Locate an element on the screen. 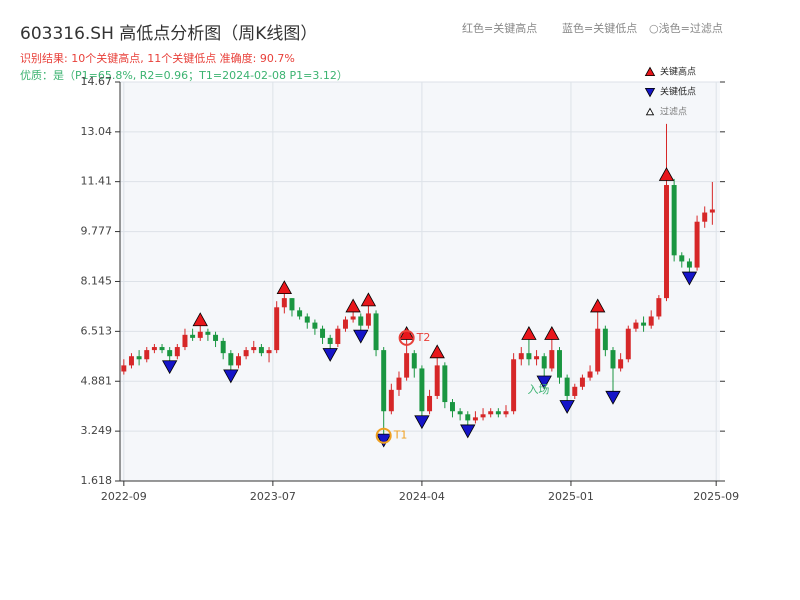 The image size is (800, 600). annotation-circle is located at coordinates (406, 337).